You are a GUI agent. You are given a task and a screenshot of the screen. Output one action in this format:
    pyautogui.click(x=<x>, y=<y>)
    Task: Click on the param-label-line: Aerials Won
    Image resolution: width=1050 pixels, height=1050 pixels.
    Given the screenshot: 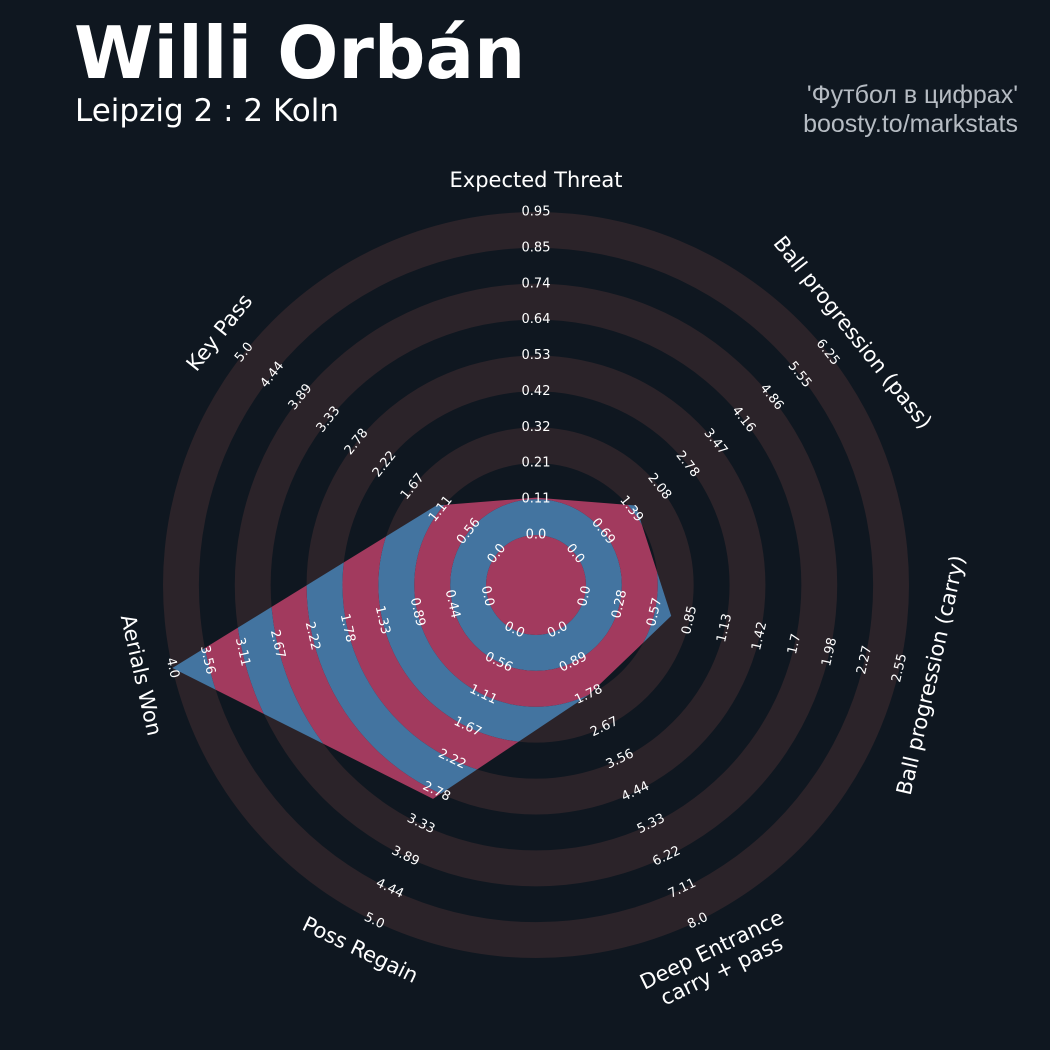 What is the action you would take?
    pyautogui.click(x=141, y=675)
    